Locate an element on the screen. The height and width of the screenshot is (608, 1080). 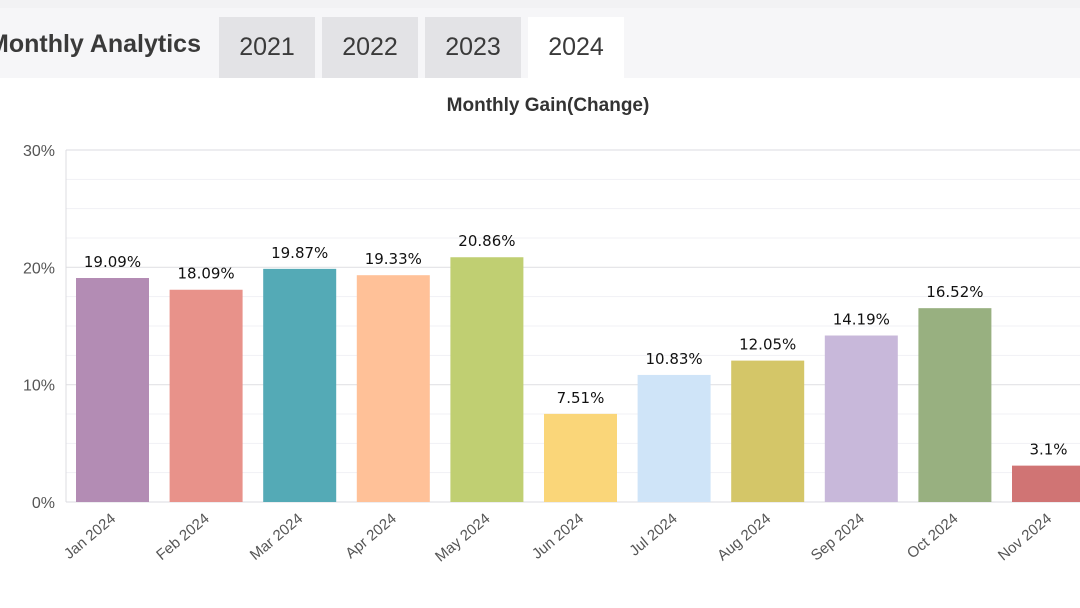
x-tick-label: Jun 2024 is located at coordinates (558, 536).